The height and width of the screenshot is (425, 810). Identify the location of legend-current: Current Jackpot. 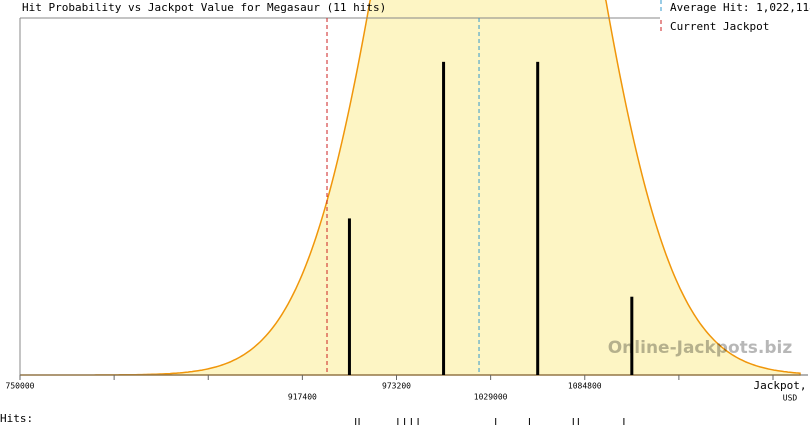
(719, 26).